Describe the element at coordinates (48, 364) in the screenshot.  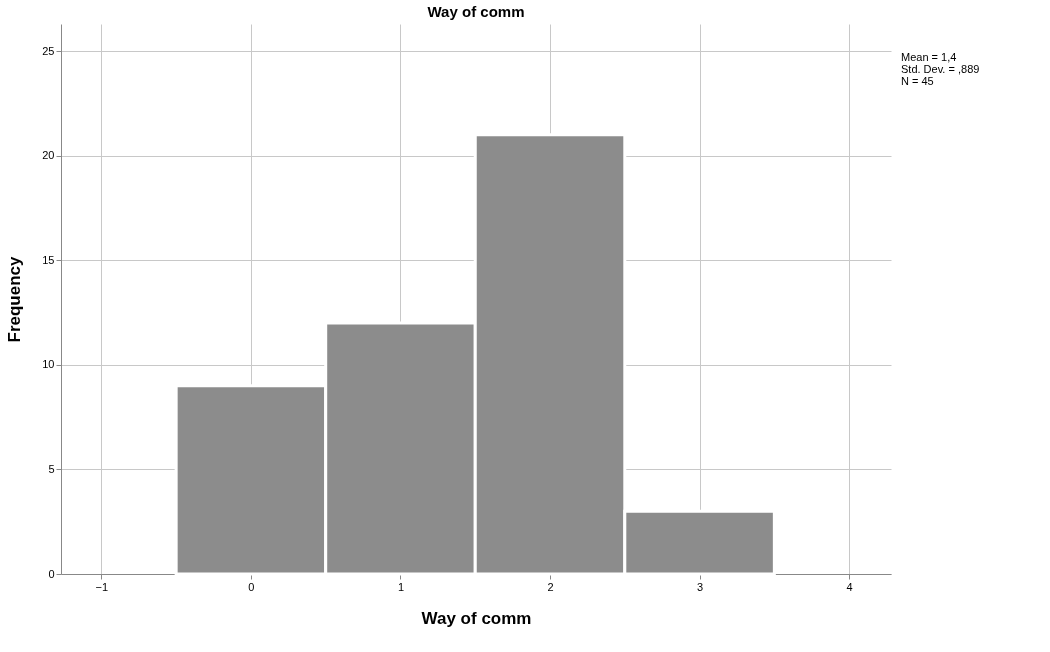
I see `y-tick-label: 10` at that location.